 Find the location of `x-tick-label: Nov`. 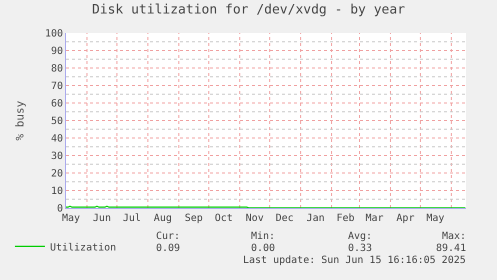

x-tick-label: Nov is located at coordinates (255, 218).